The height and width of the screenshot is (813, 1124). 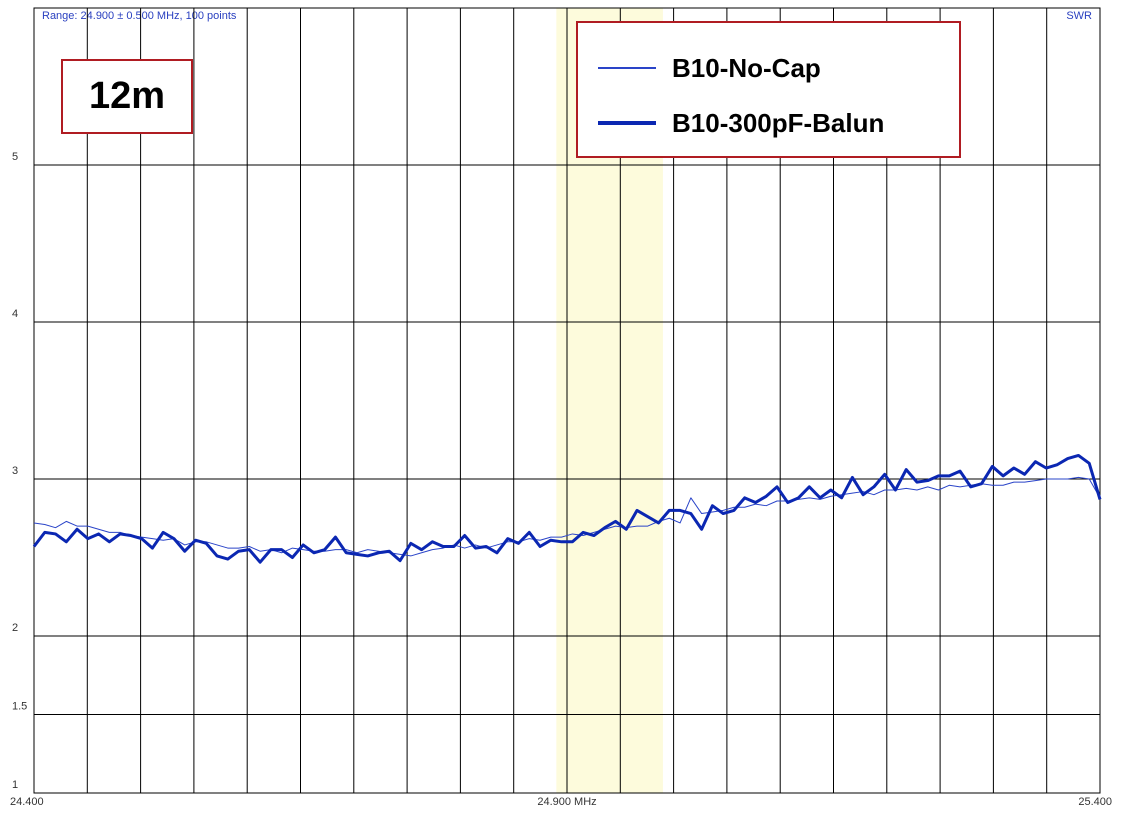 I want to click on y-tick-label: 1.5, so click(x=19, y=706).